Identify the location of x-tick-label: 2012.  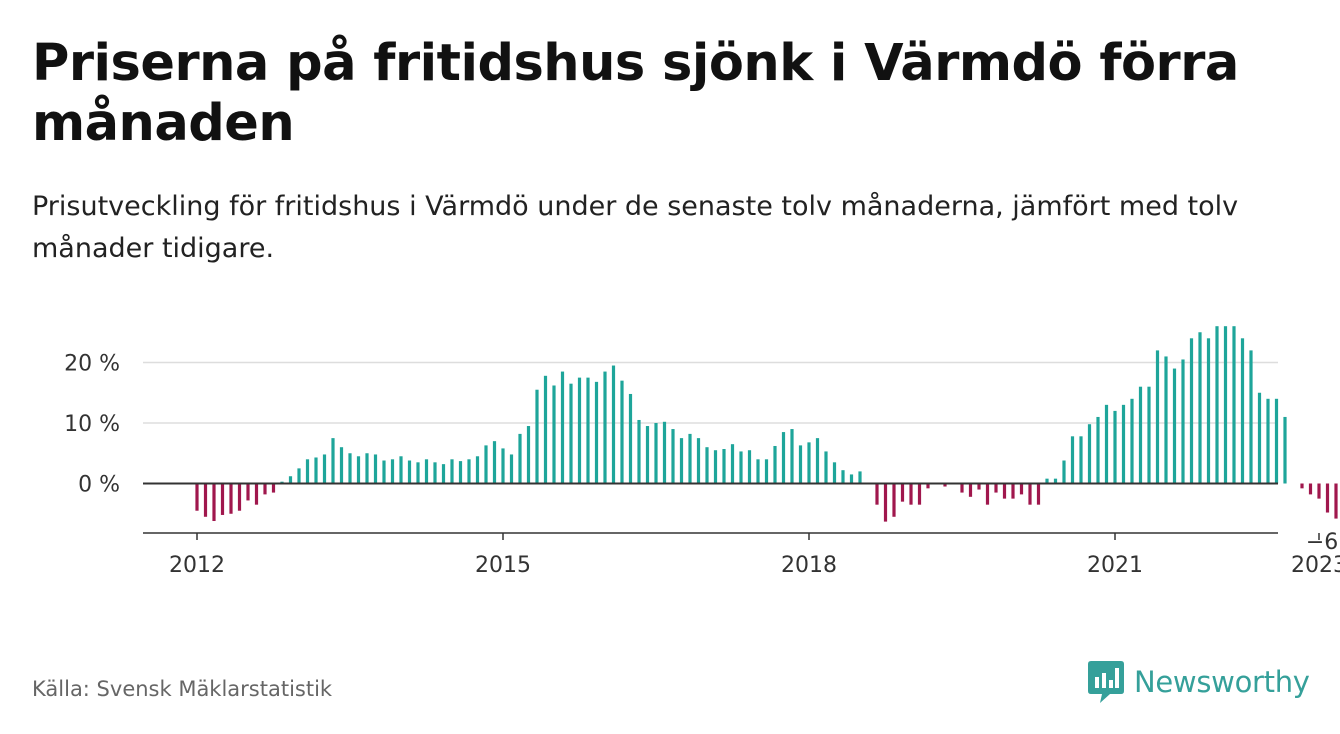
(197, 565).